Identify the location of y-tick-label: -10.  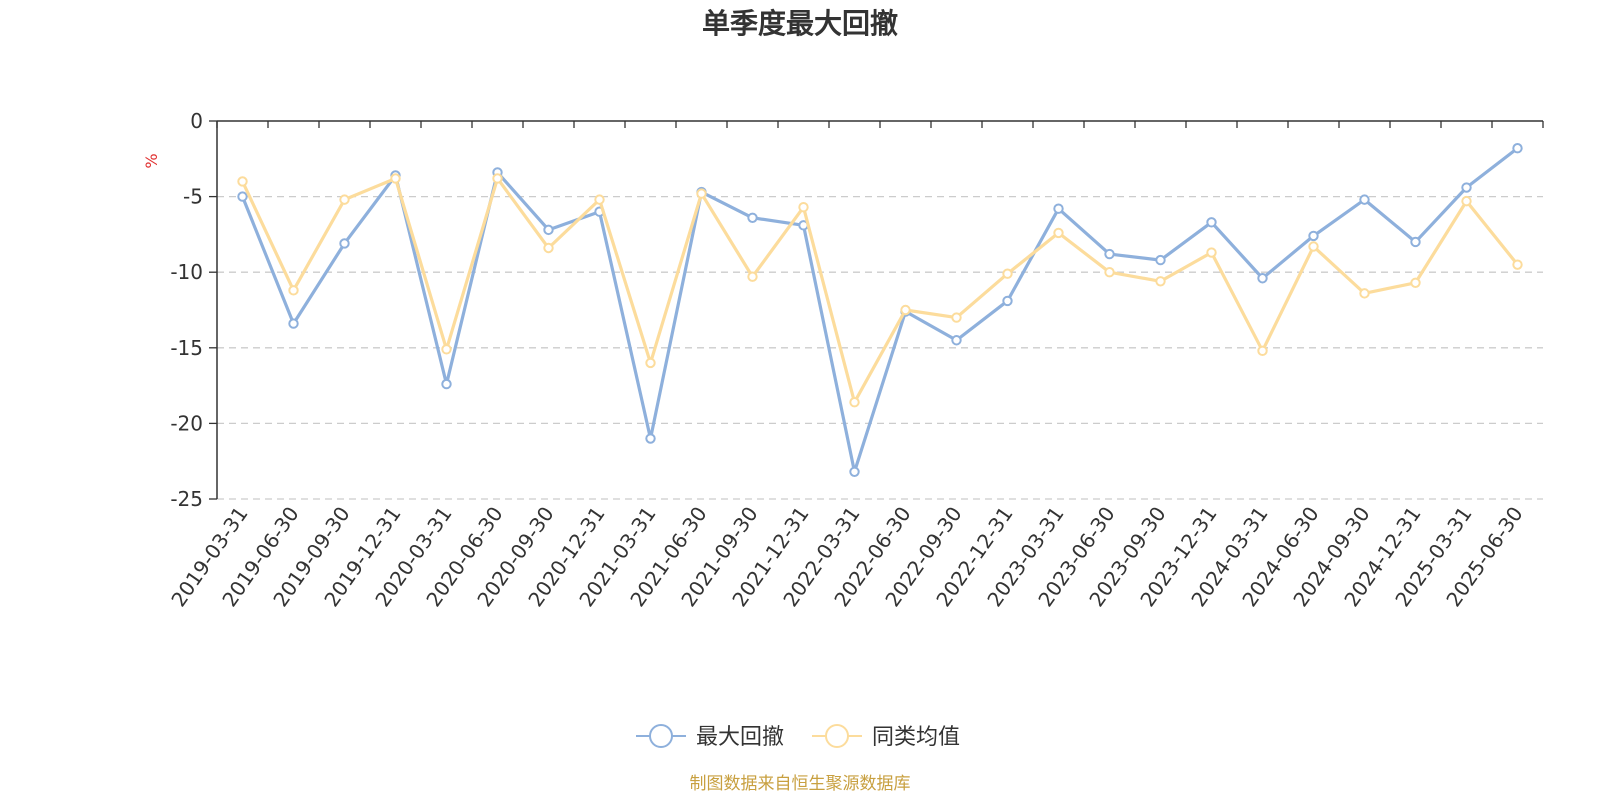
(186, 272).